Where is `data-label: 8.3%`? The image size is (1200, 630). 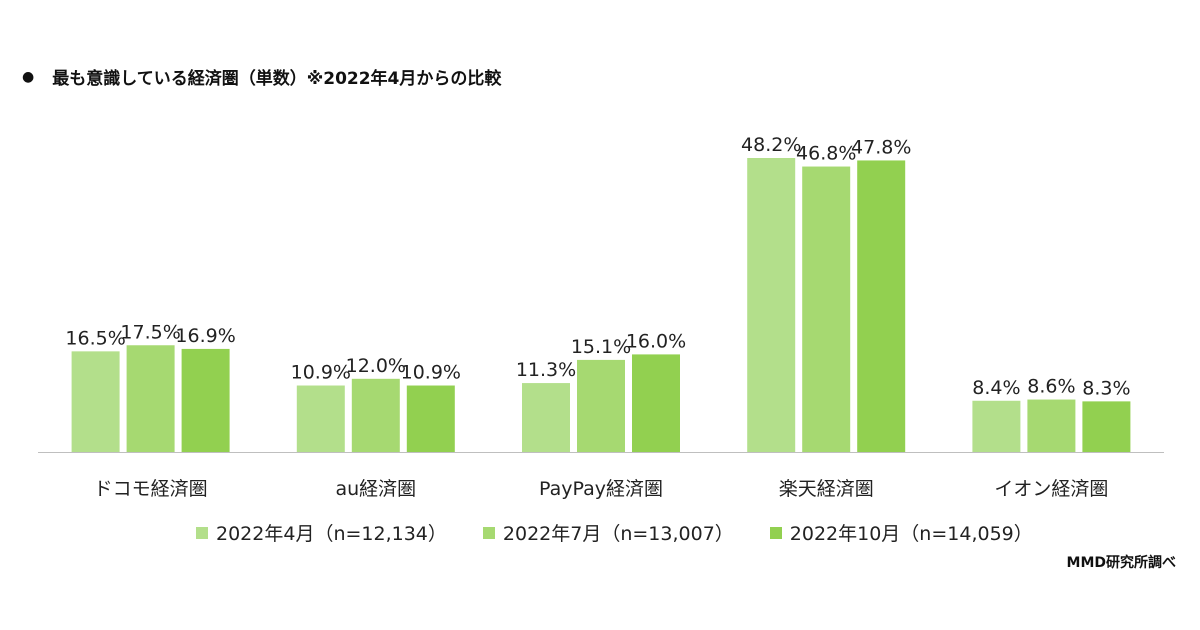
data-label: 8.3% is located at coordinates (1106, 388).